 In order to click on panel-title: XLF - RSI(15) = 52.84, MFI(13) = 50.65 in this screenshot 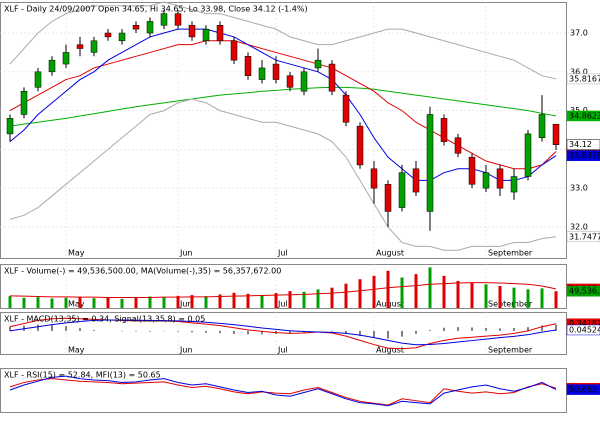, I will do `click(82, 375)`.